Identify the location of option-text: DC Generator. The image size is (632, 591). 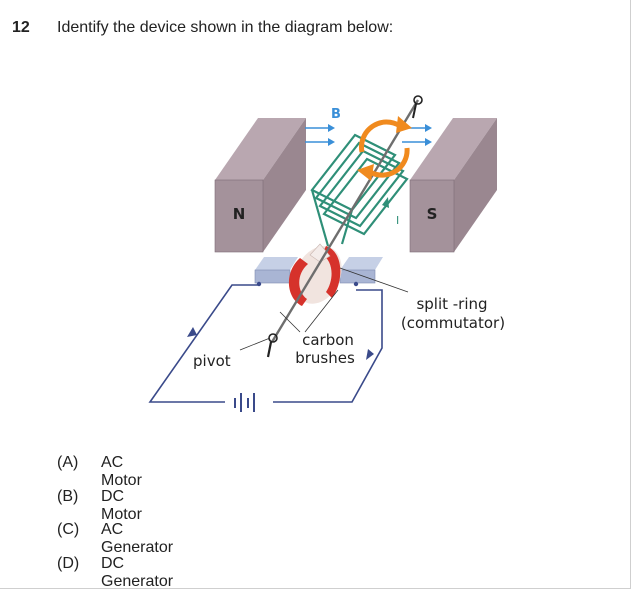
(137, 572).